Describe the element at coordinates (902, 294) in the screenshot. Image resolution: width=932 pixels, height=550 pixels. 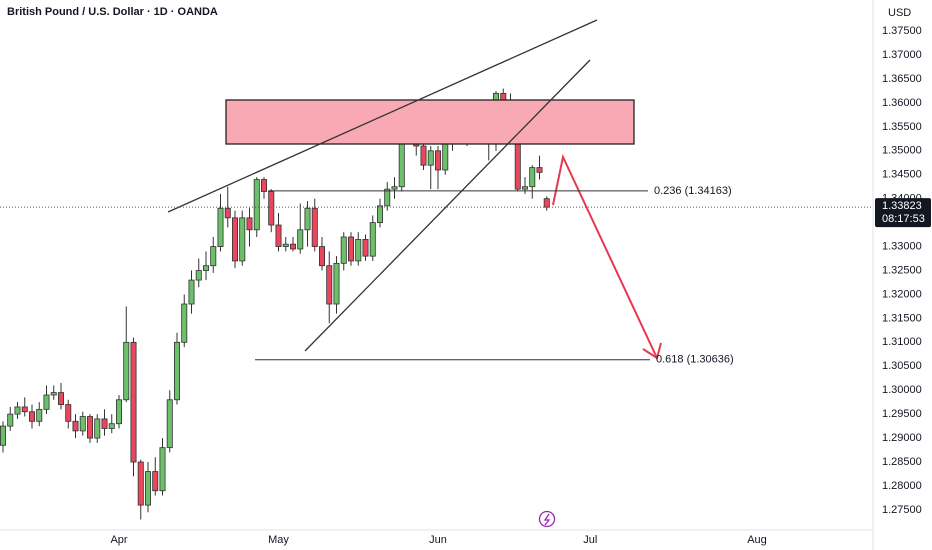
I see `y-tick-label: 1.32000` at that location.